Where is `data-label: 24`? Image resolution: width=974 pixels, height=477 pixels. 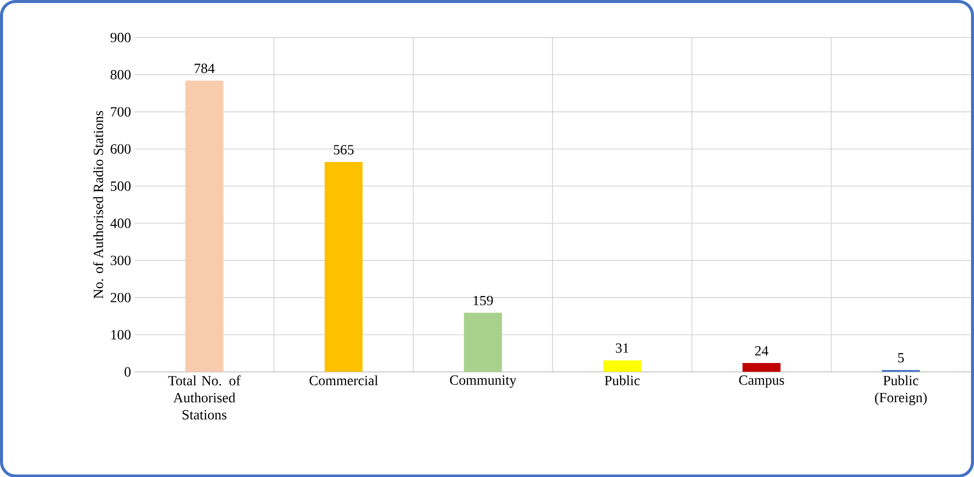
data-label: 24 is located at coordinates (761, 351).